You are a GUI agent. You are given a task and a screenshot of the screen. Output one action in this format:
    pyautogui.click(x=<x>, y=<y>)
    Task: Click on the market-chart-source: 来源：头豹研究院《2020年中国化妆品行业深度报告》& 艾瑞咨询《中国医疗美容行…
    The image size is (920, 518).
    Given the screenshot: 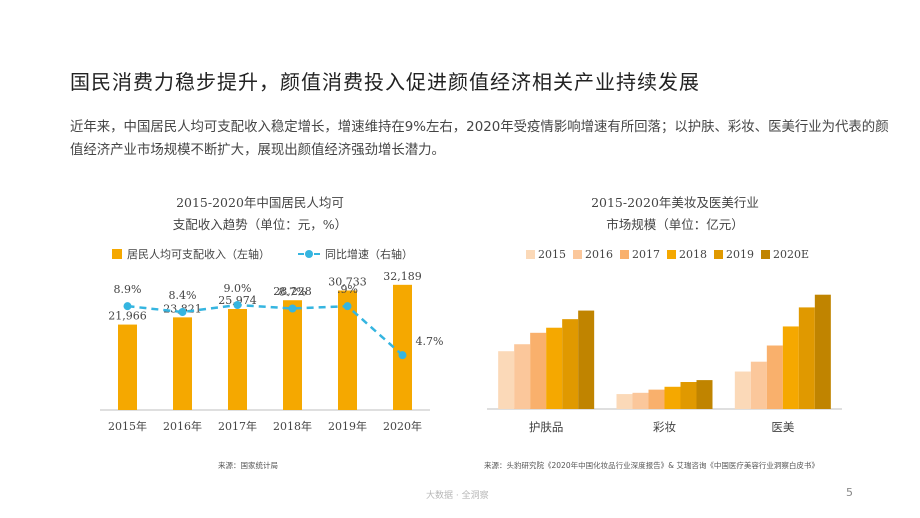 What is the action you would take?
    pyautogui.click(x=651, y=465)
    